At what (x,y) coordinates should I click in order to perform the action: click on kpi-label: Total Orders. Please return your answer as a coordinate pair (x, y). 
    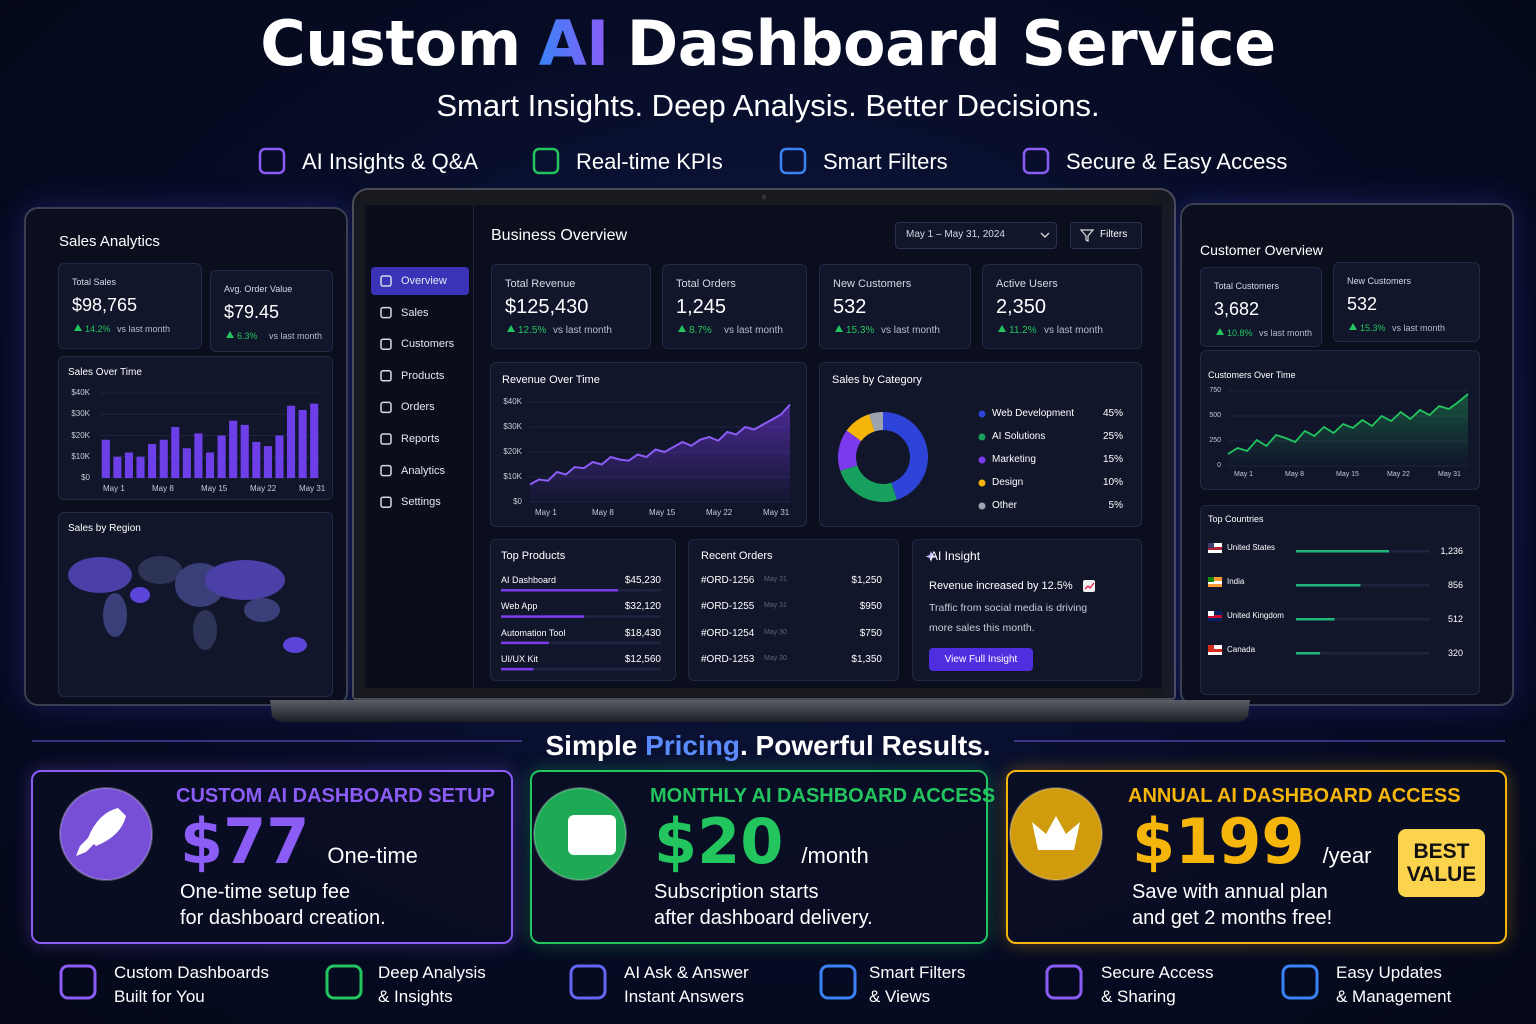
    Looking at the image, I should click on (706, 284).